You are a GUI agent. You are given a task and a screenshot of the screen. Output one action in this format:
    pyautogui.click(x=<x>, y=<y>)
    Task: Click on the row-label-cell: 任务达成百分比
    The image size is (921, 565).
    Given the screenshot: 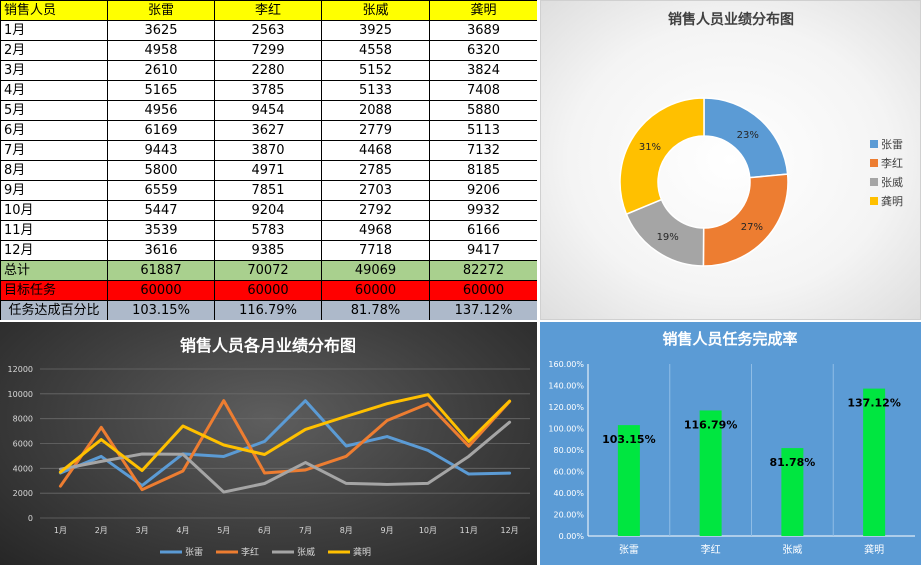 What is the action you would take?
    pyautogui.click(x=54, y=310)
    